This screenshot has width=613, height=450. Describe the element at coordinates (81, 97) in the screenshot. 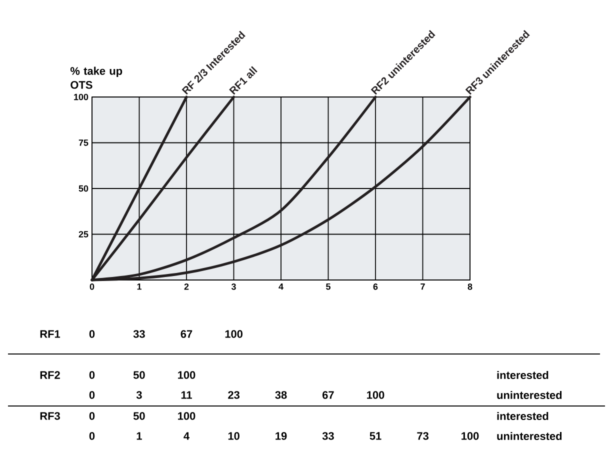

I see `y-tick-label: 100` at that location.